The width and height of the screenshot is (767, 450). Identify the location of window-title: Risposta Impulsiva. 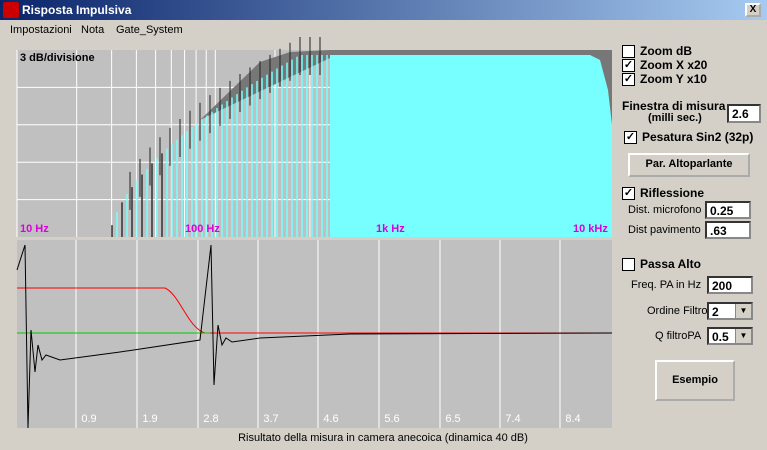
(77, 10).